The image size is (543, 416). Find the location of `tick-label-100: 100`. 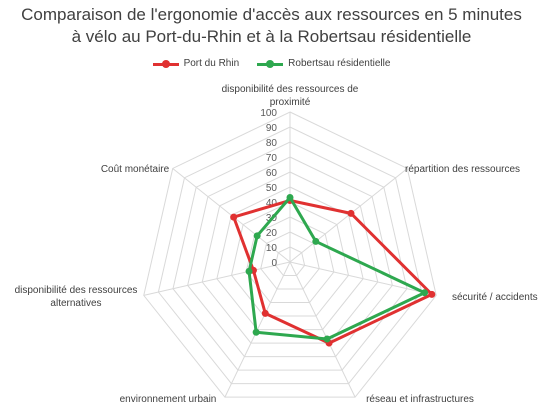

tick-label-100: 100 is located at coordinates (268, 113).